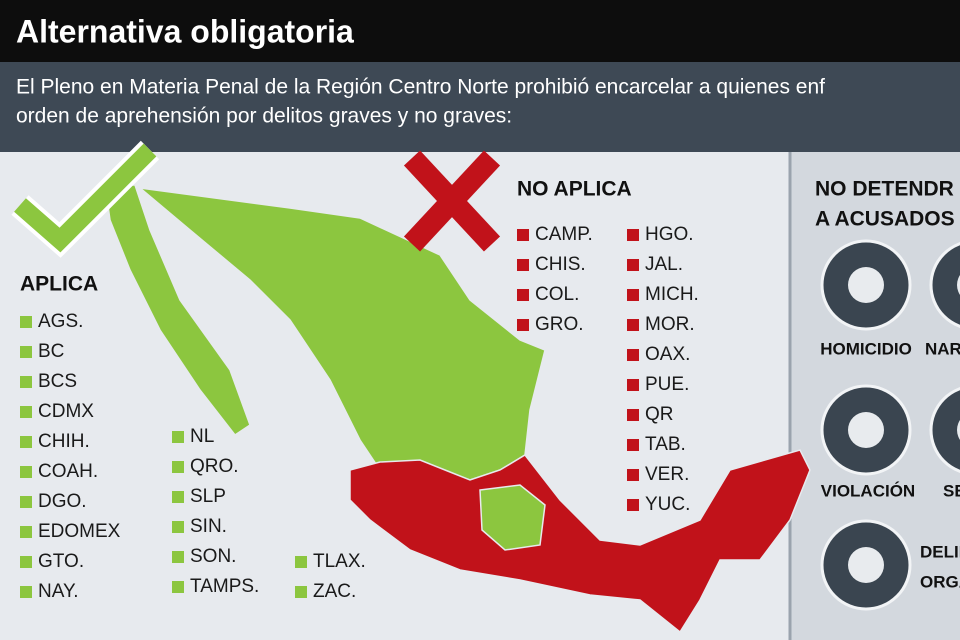 The image size is (960, 640). I want to click on state-label: GTO., so click(61, 561).